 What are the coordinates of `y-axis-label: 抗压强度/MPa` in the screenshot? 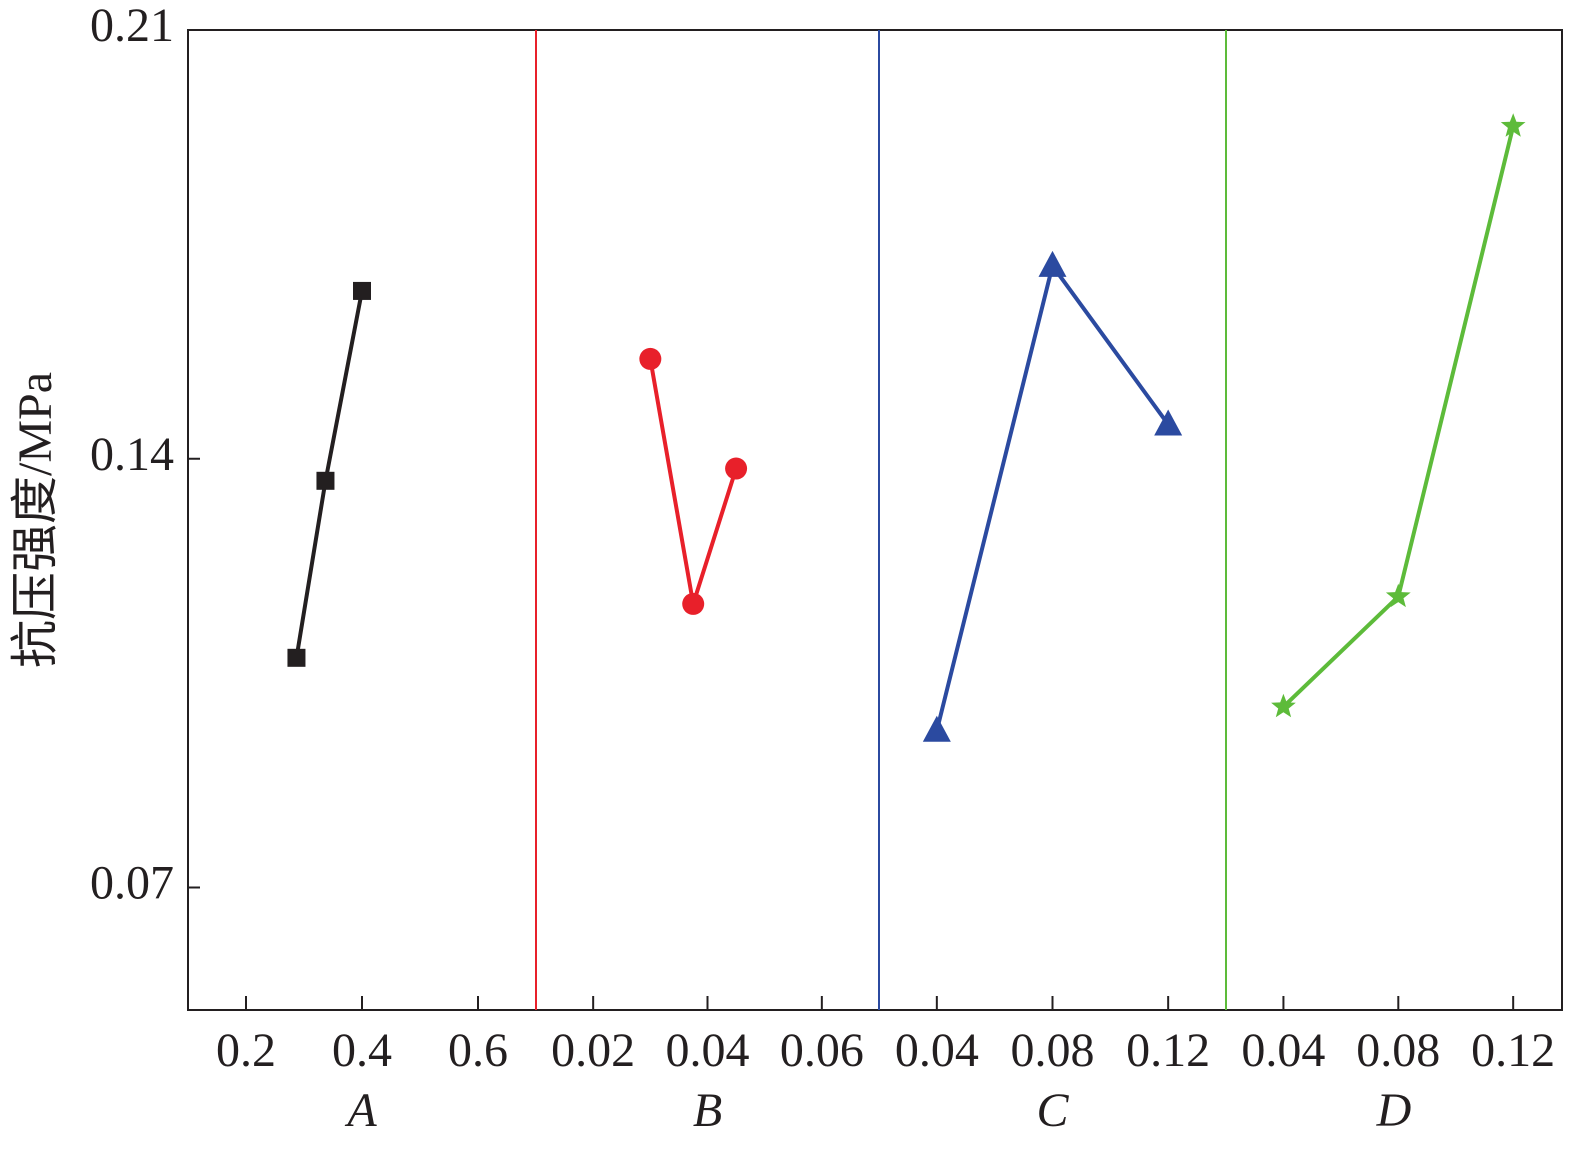 It's located at (35, 520).